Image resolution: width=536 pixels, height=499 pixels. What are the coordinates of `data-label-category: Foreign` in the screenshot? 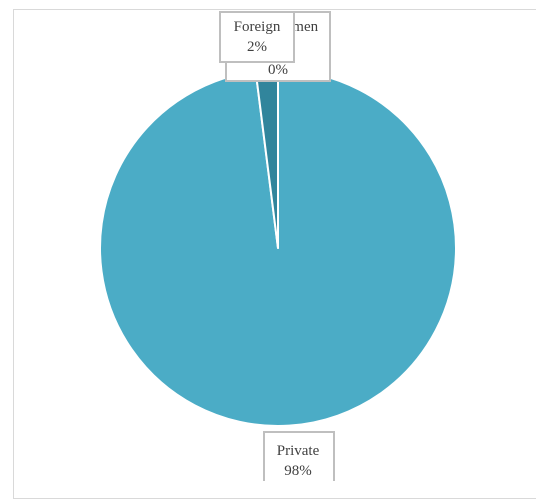 It's located at (257, 27).